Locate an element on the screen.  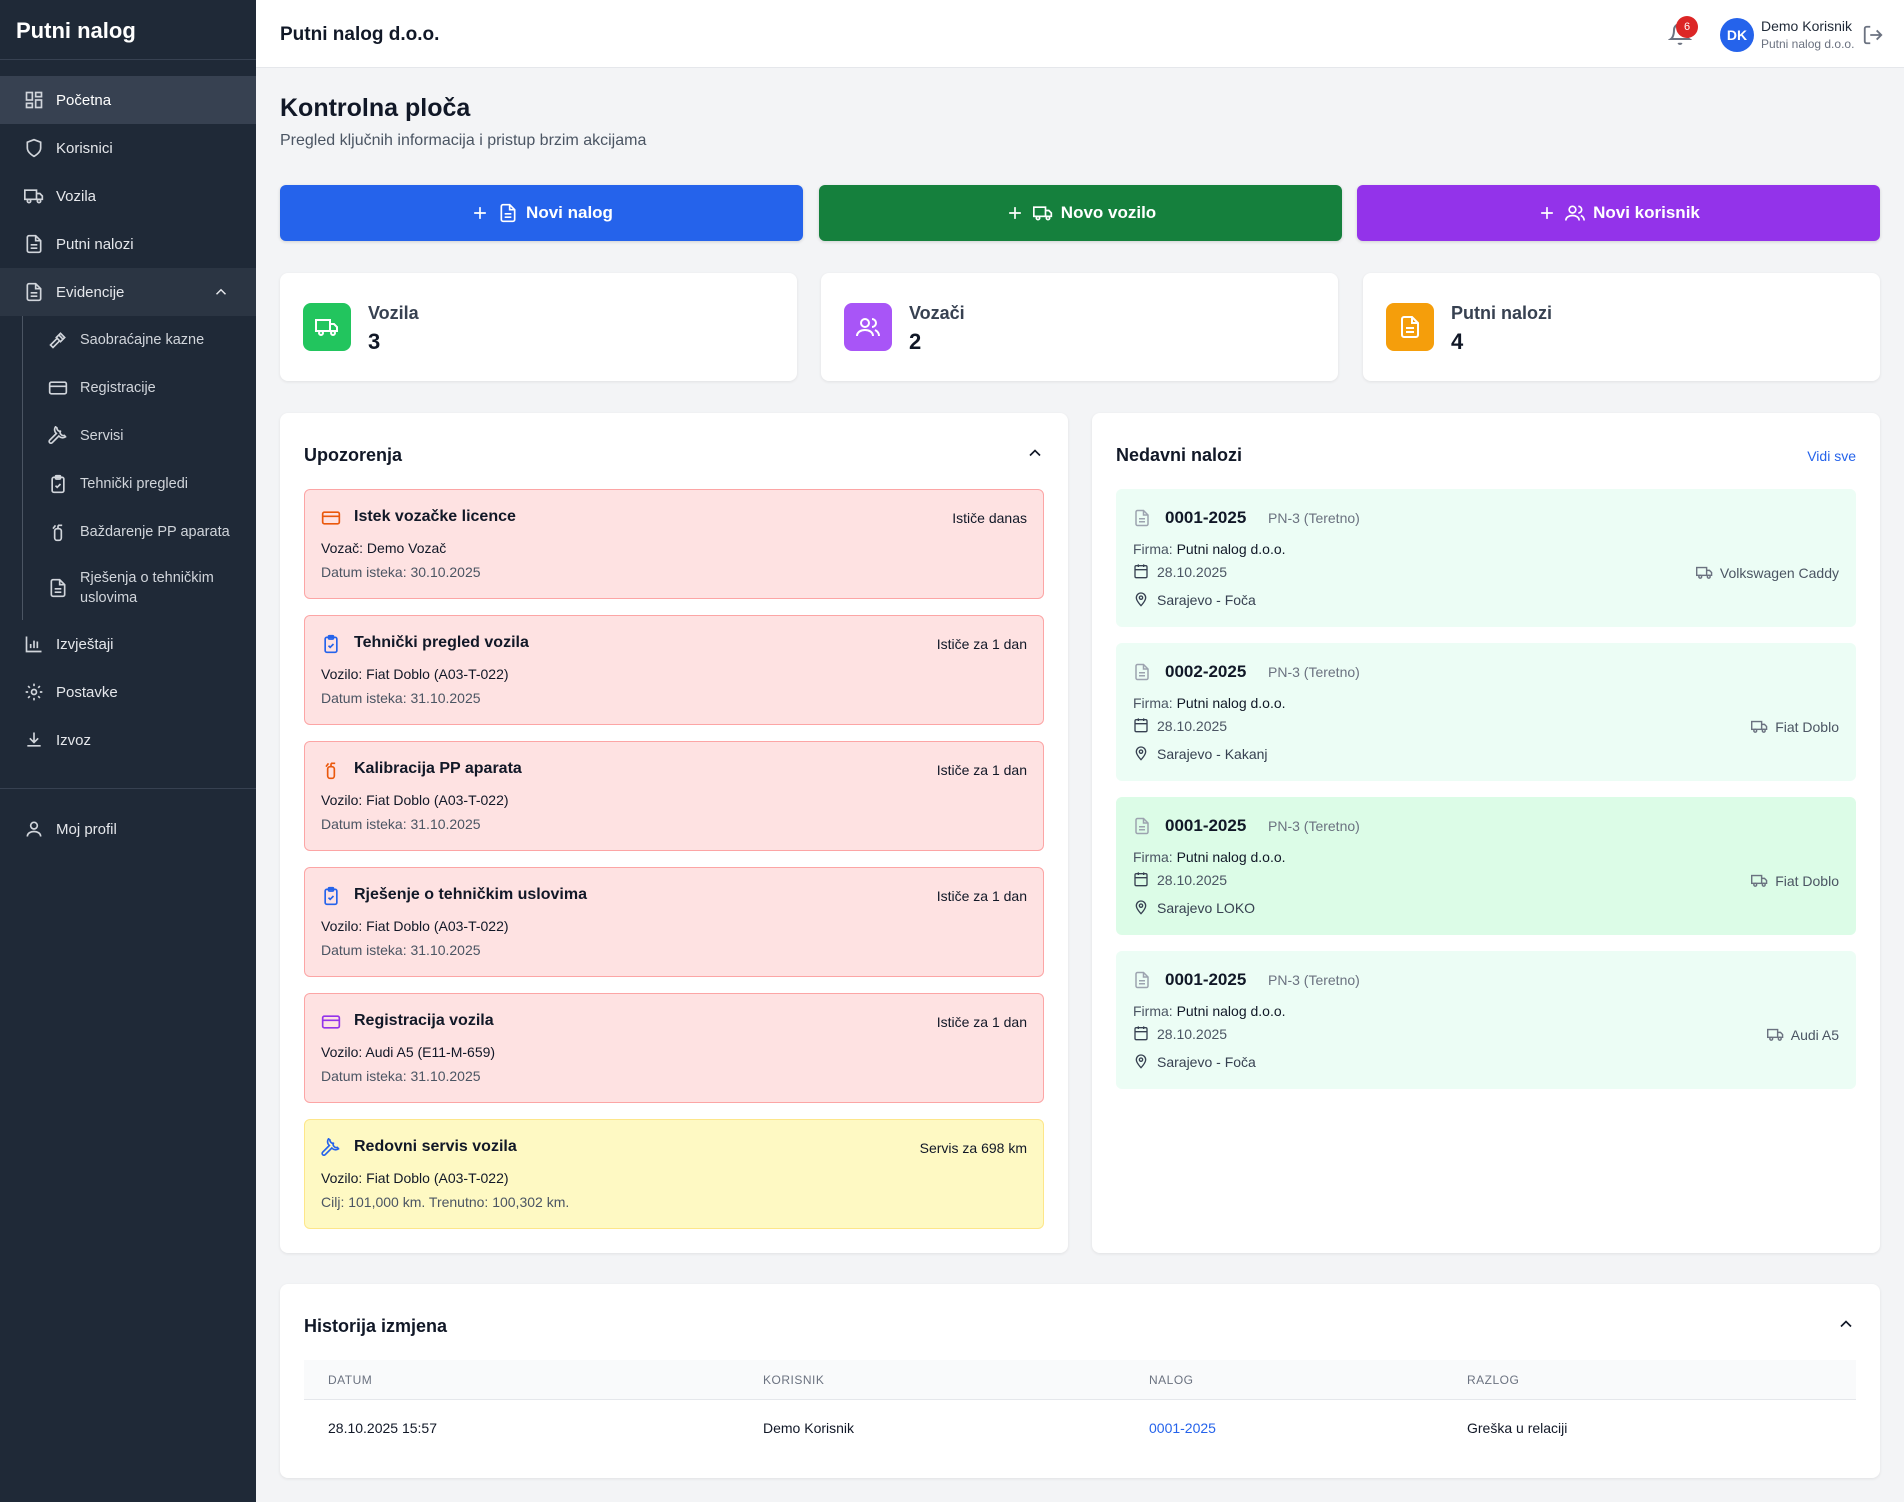
fire-extinguisher-icon is located at coordinates (330, 771).